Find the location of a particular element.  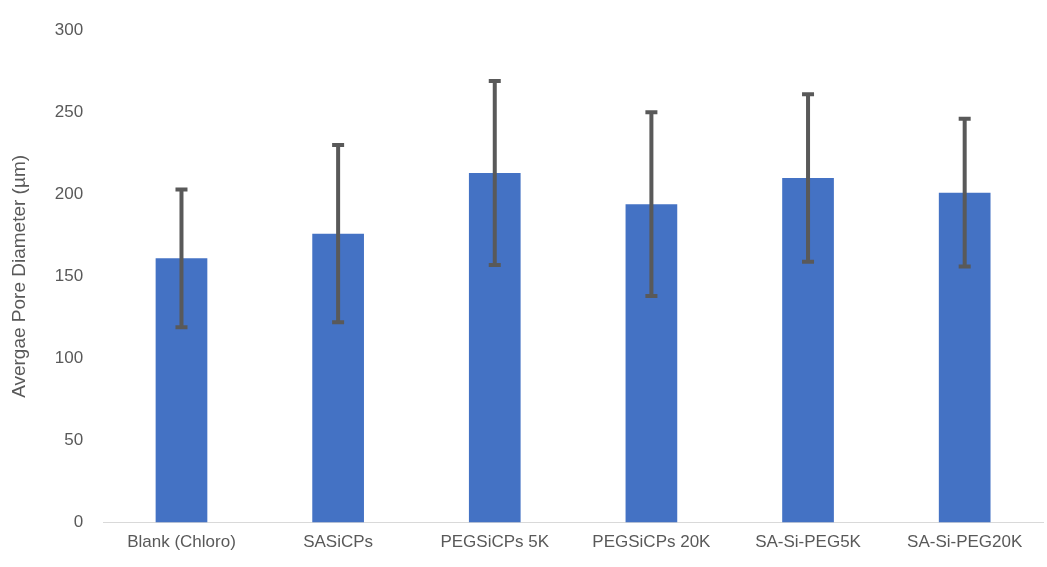

x-tick-label: PEGSiCPs 5K is located at coordinates (495, 542).